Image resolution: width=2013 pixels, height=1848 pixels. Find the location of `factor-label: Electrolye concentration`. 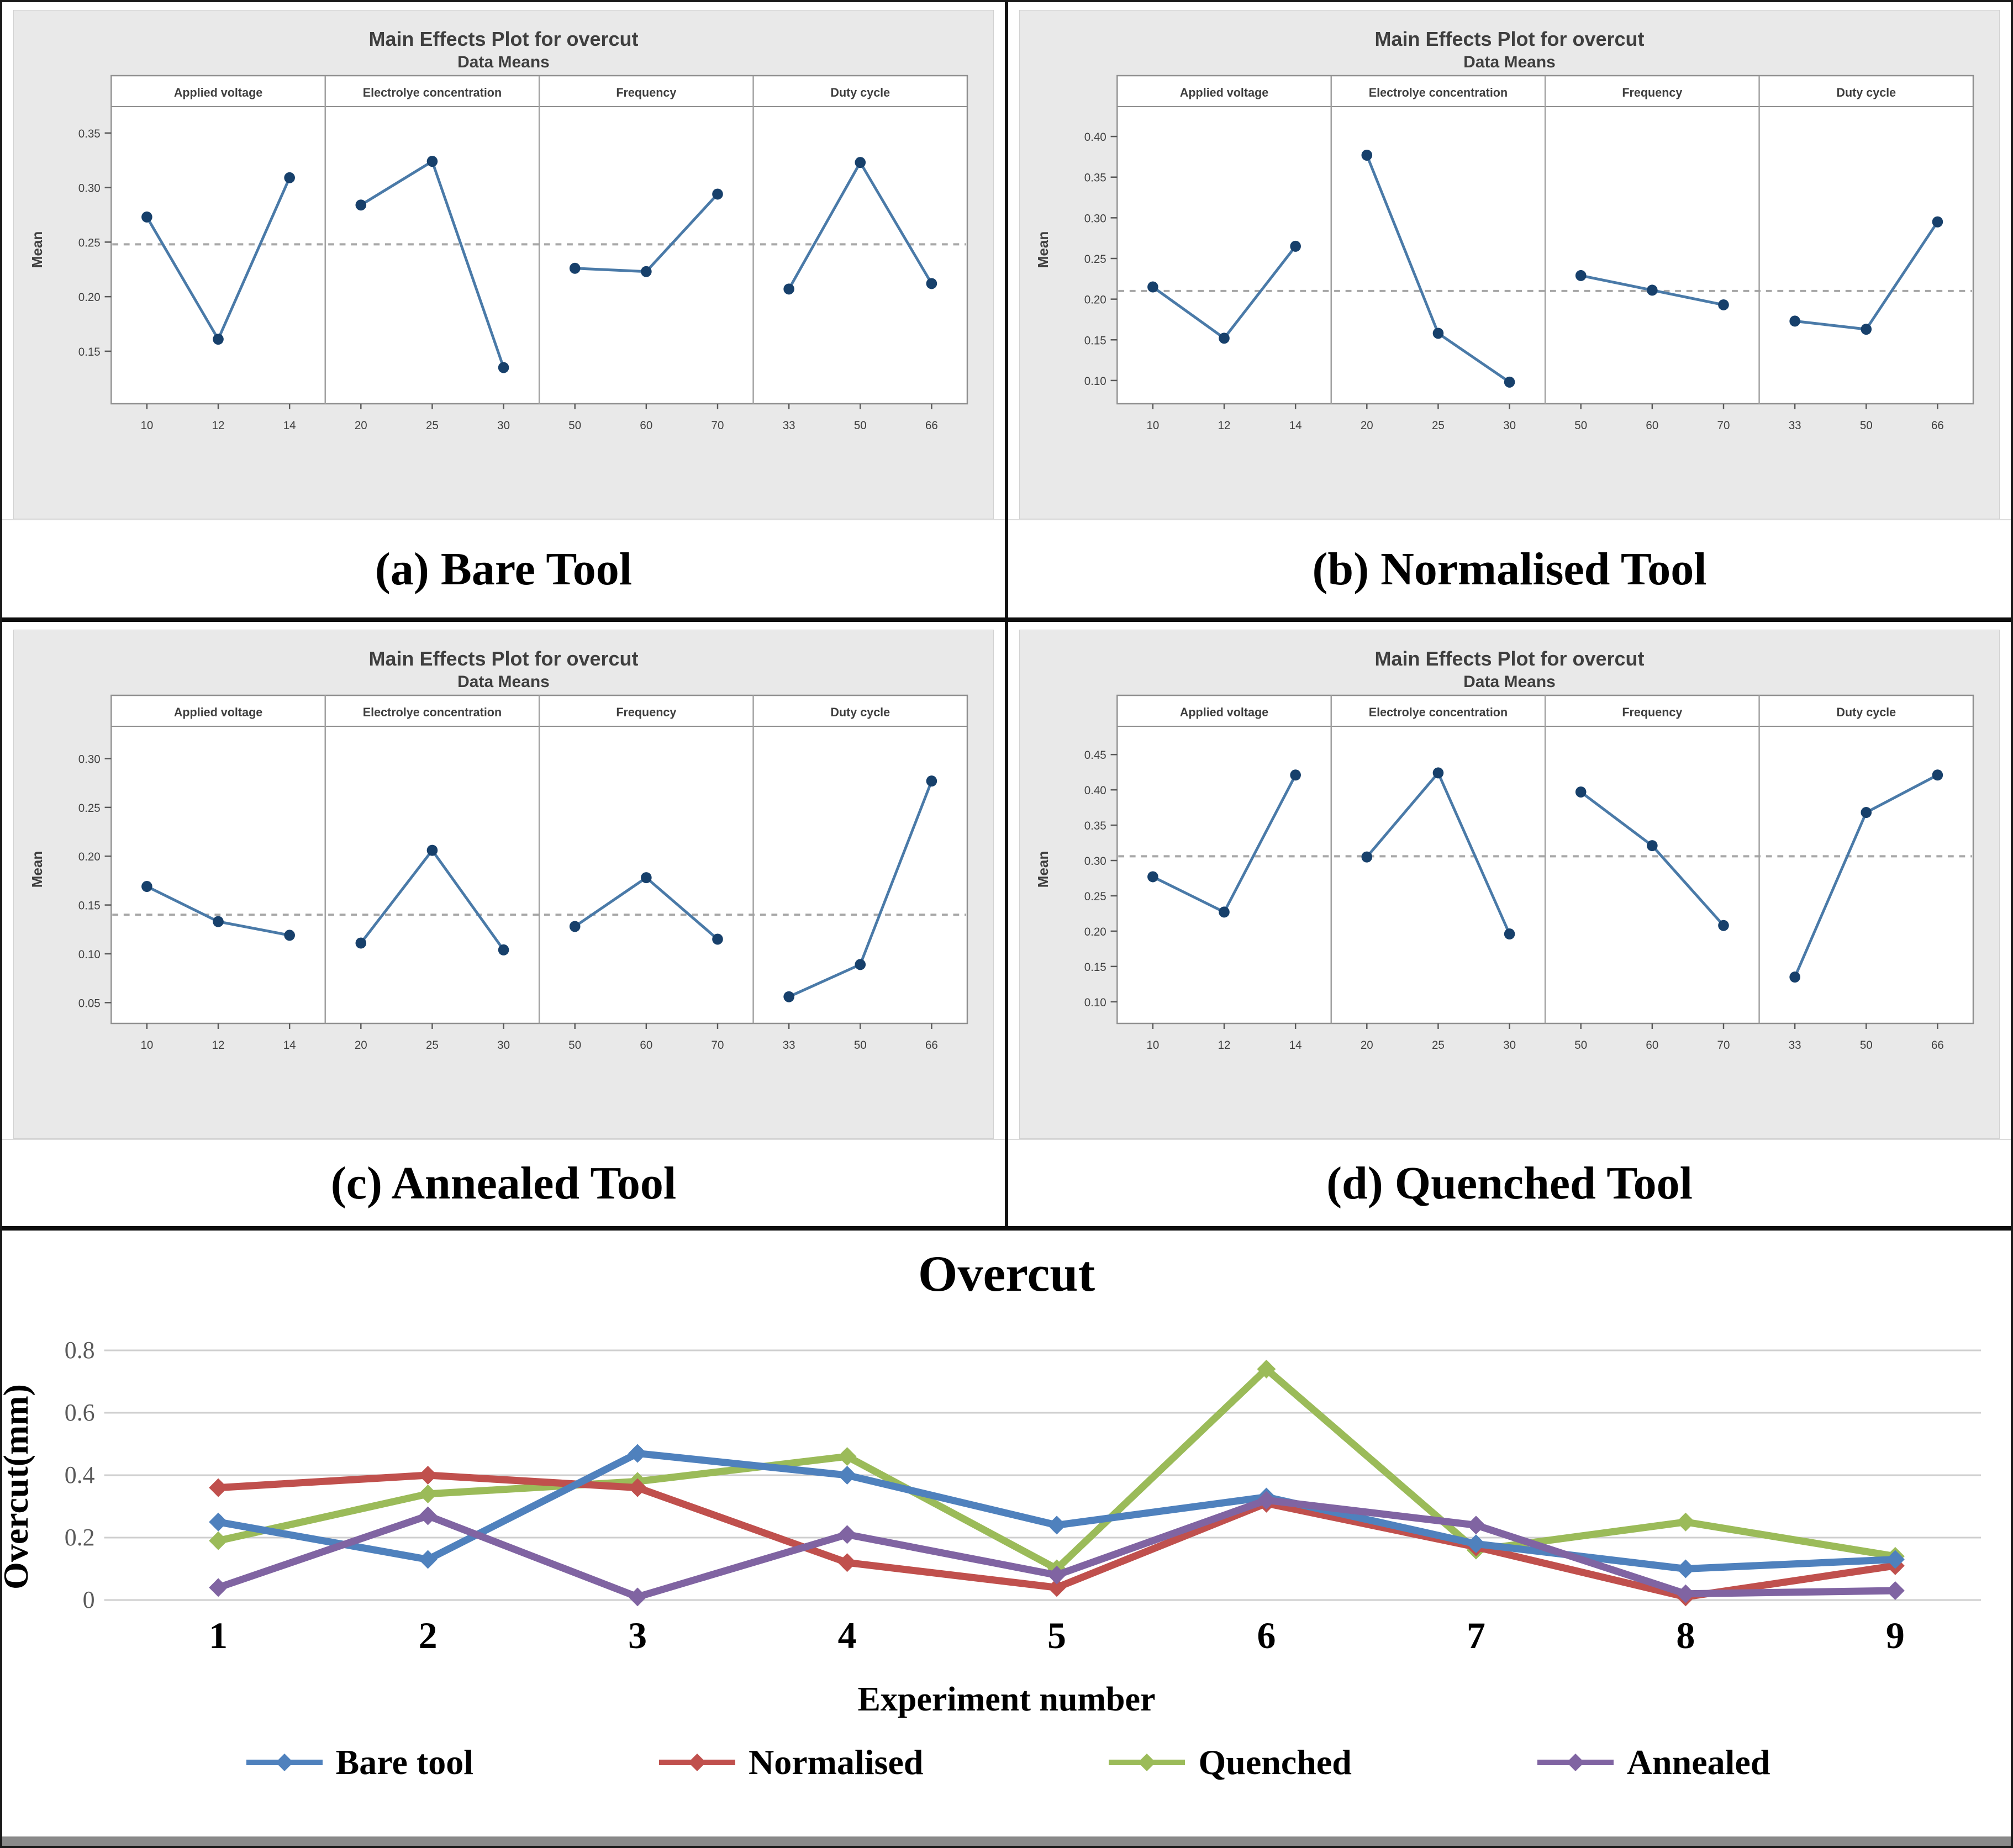

factor-label: Electrolye concentration is located at coordinates (1438, 712).